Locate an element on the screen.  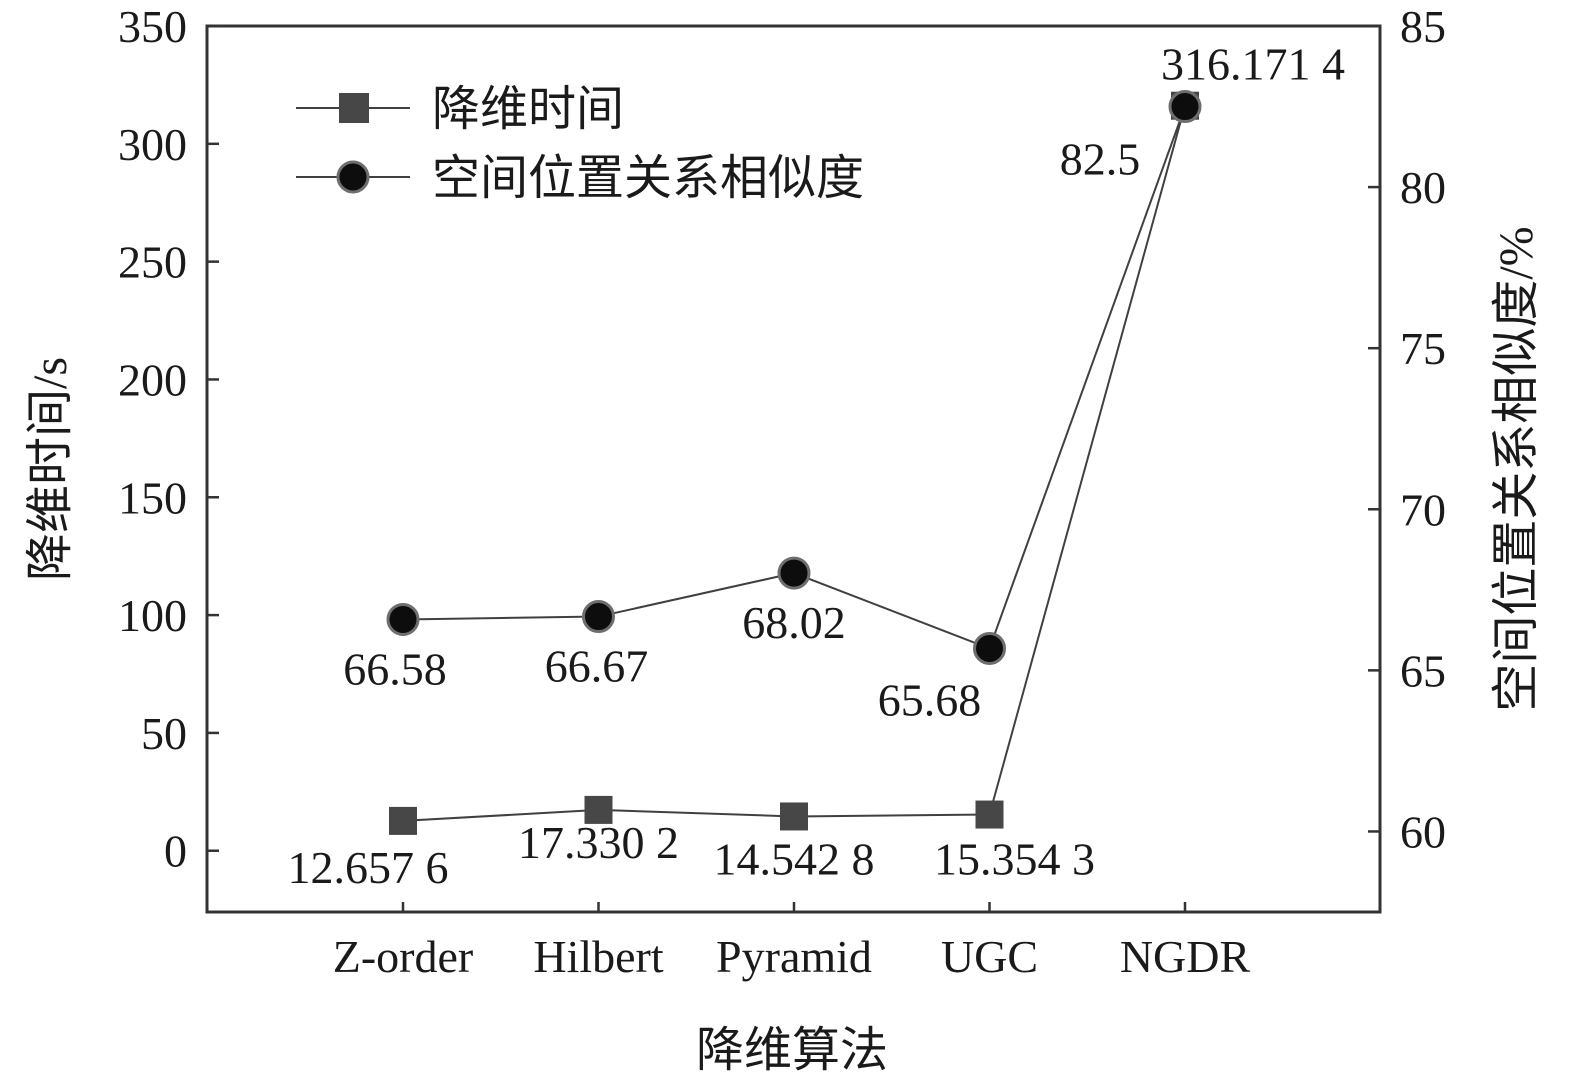
left-axis-tick-label: 200 is located at coordinates (152, 379).